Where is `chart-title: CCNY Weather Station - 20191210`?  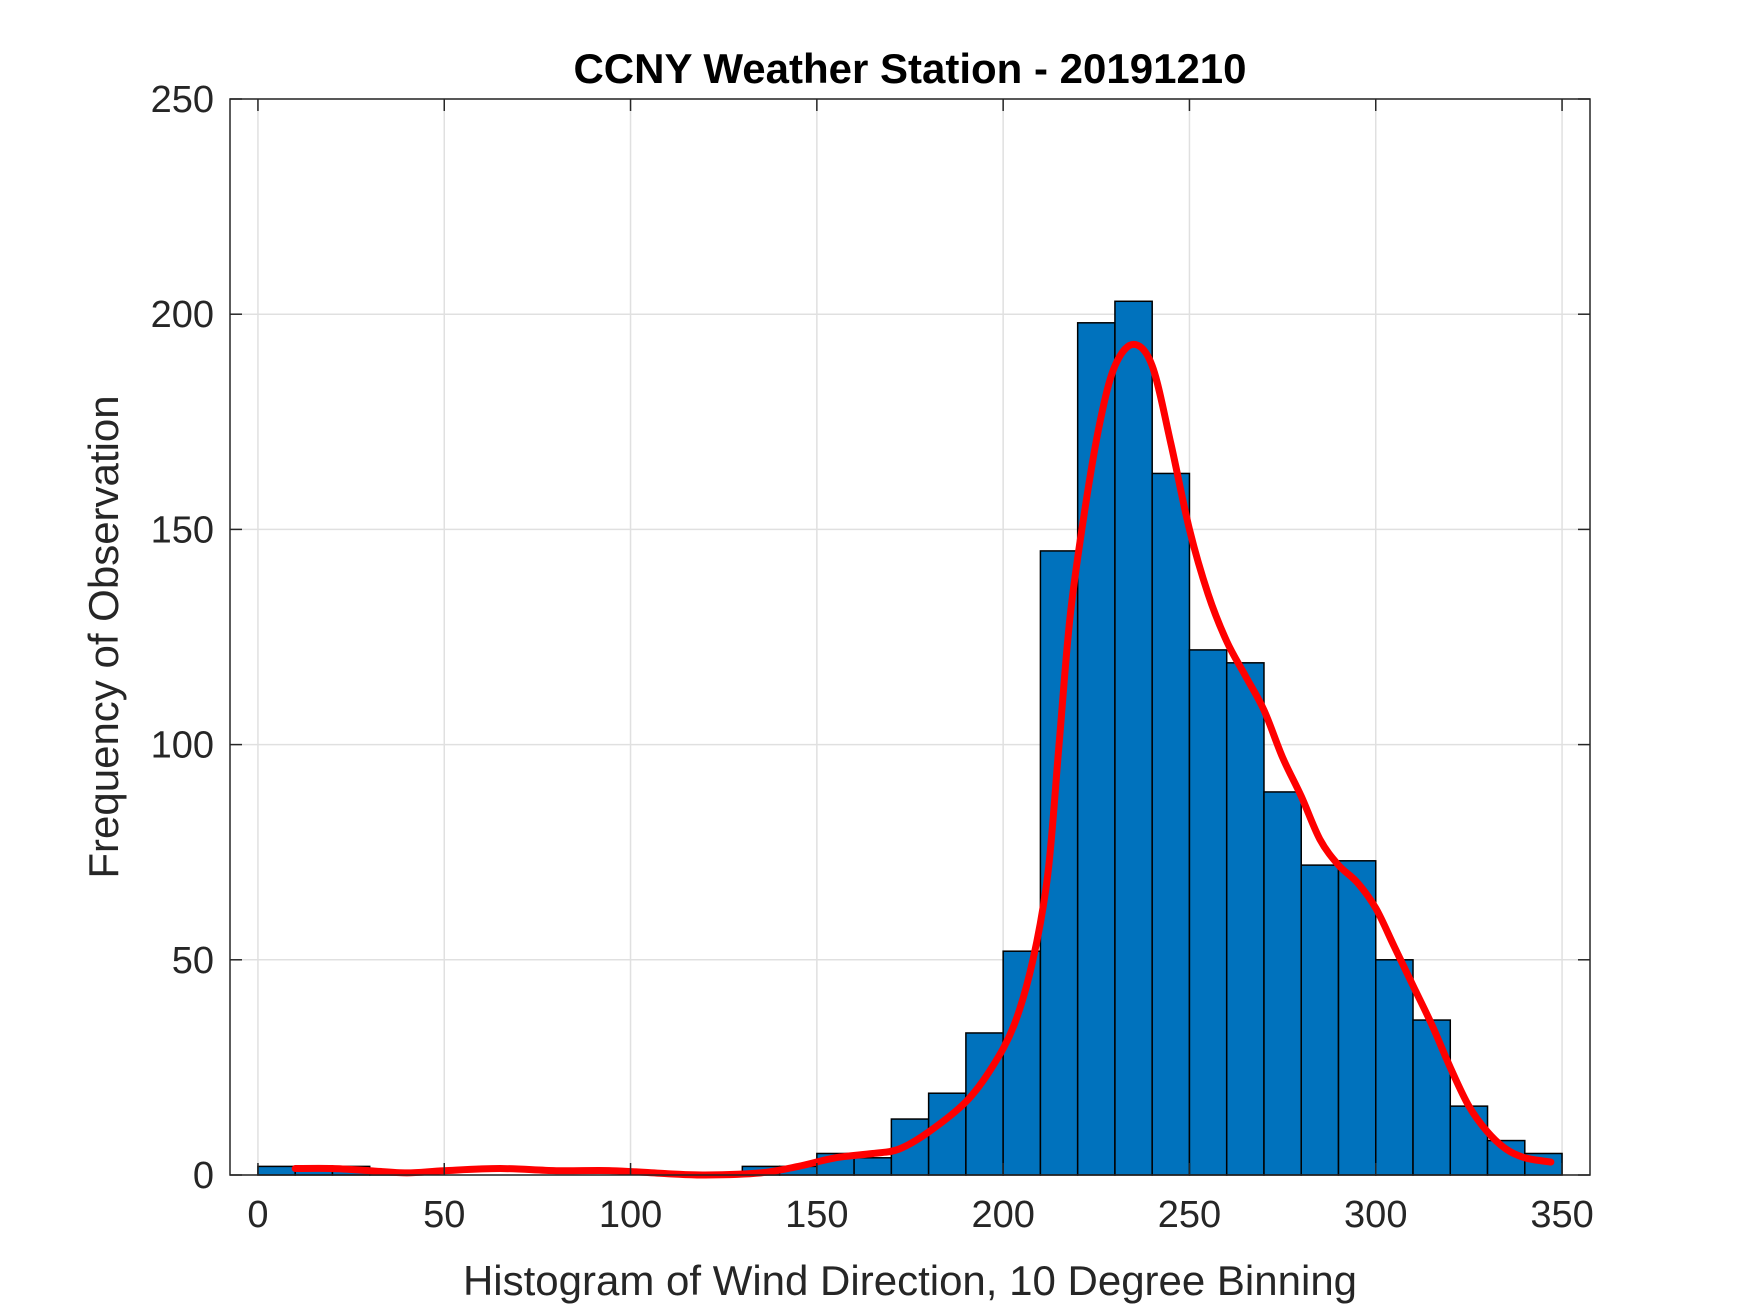 chart-title: CCNY Weather Station - 20191210 is located at coordinates (909, 68).